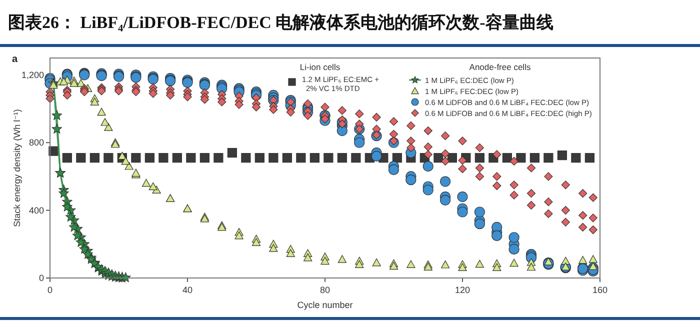 This screenshot has width=700, height=321. Describe the element at coordinates (41, 278) in the screenshot. I see `y-tick-label: 0` at that location.